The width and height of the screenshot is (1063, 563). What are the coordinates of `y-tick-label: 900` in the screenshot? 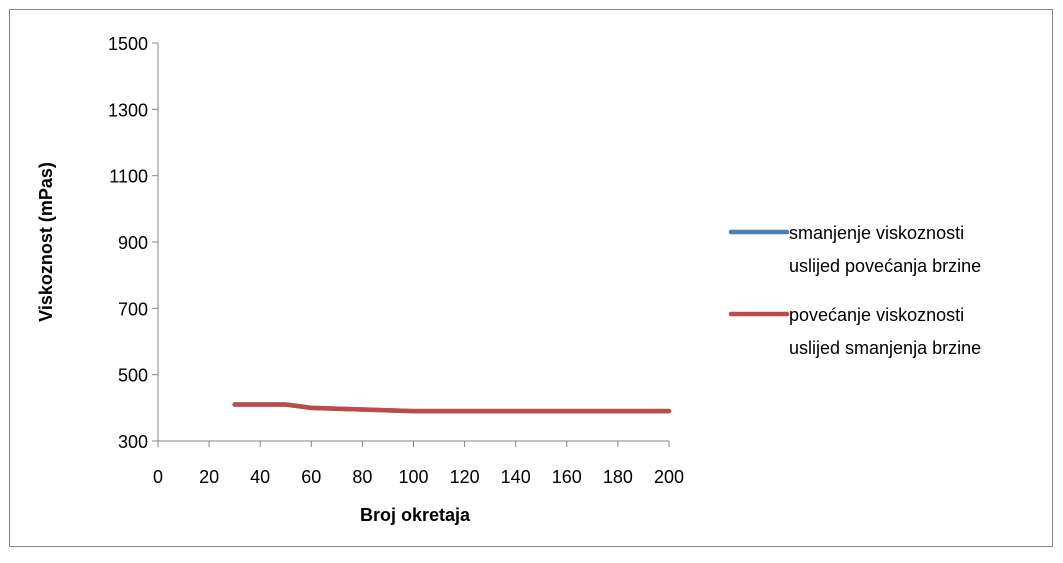 It's located at (133, 243).